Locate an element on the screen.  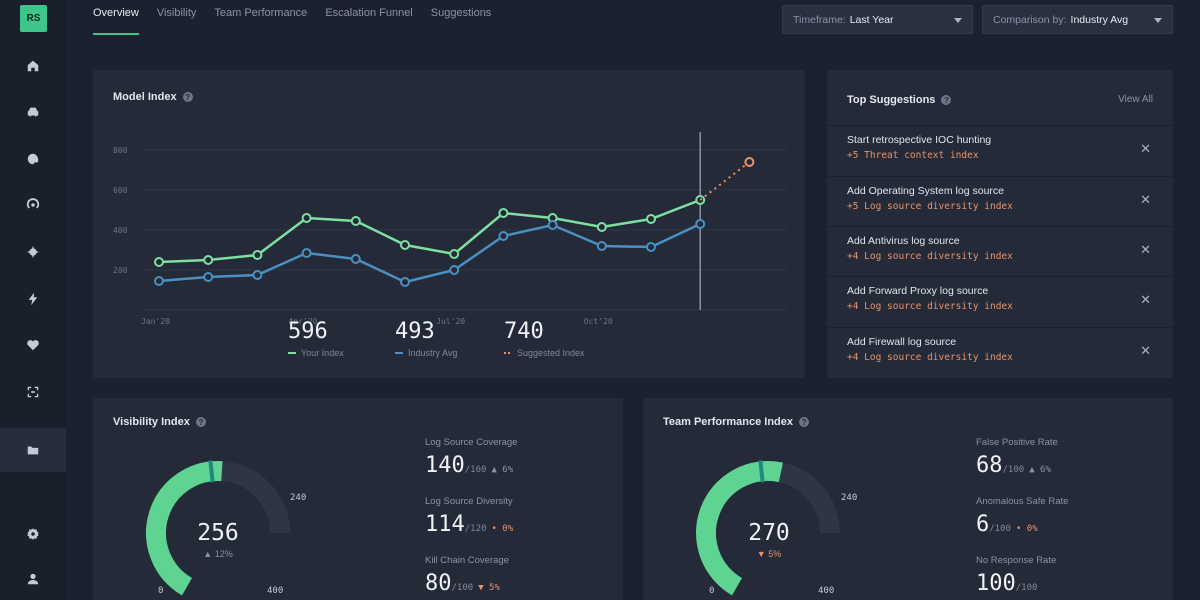
metric-delta-value: 5% is located at coordinates (494, 588).